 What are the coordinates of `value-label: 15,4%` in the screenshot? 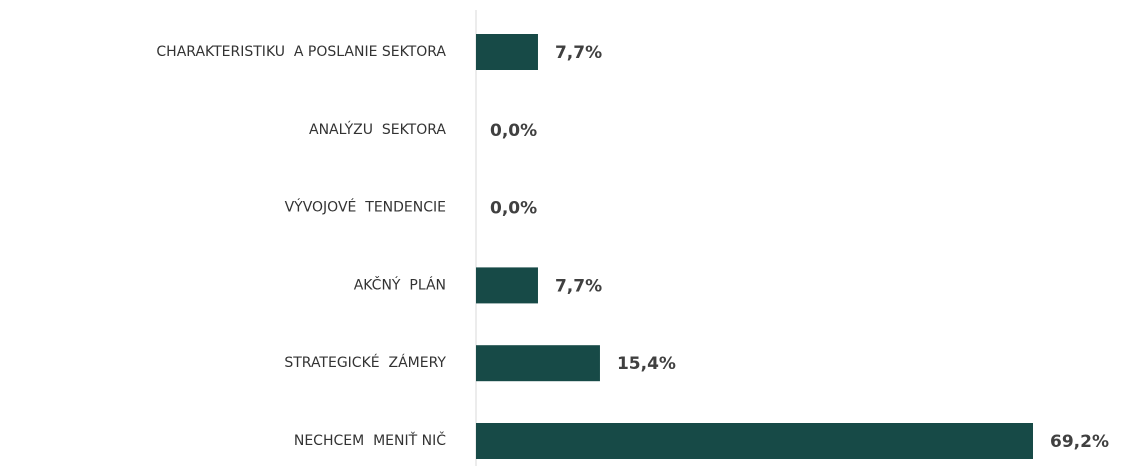 It's located at (646, 364).